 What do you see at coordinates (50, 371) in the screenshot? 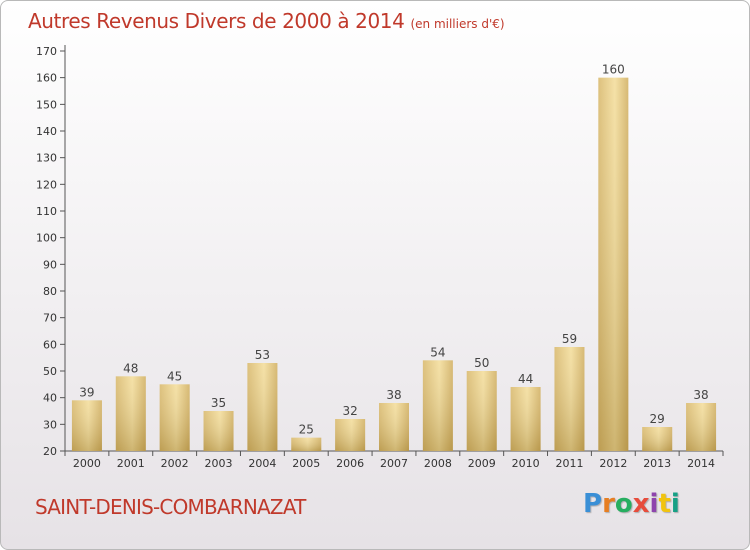
I see `y-tick-label: 50` at bounding box center [50, 371].